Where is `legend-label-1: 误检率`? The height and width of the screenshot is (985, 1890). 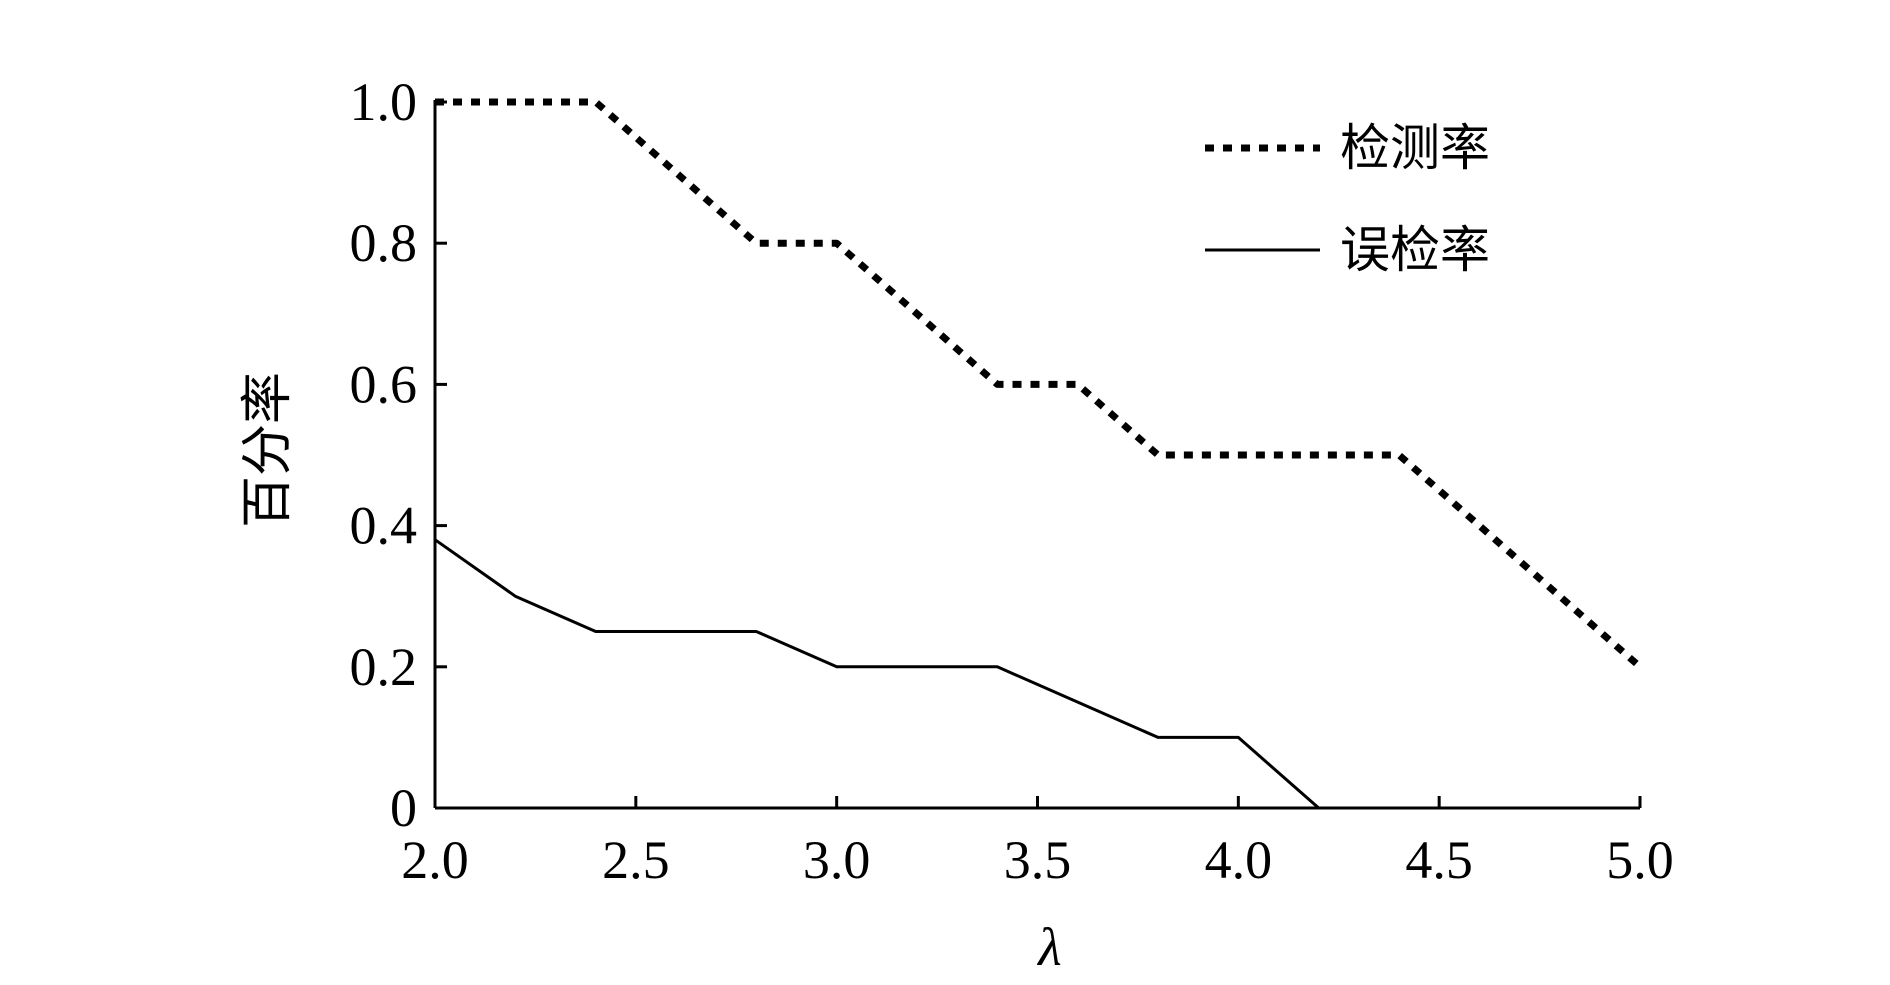
legend-label-1: 误检率 is located at coordinates (1415, 250).